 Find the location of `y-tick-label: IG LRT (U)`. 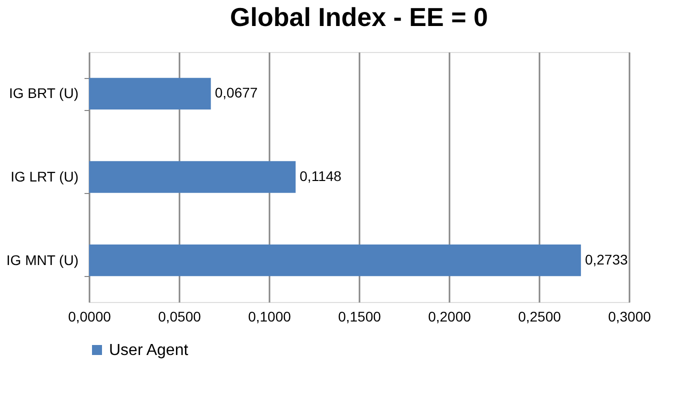

y-tick-label: IG LRT (U) is located at coordinates (44, 176).